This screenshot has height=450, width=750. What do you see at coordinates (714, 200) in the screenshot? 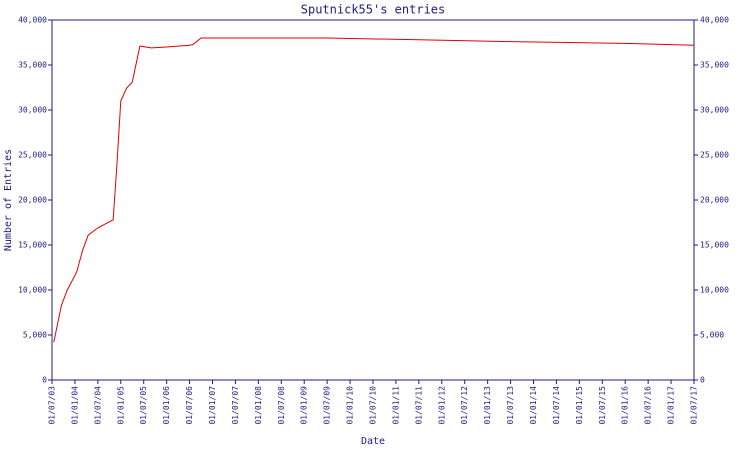
I see `y2-tick-label: 20,000` at bounding box center [714, 200].